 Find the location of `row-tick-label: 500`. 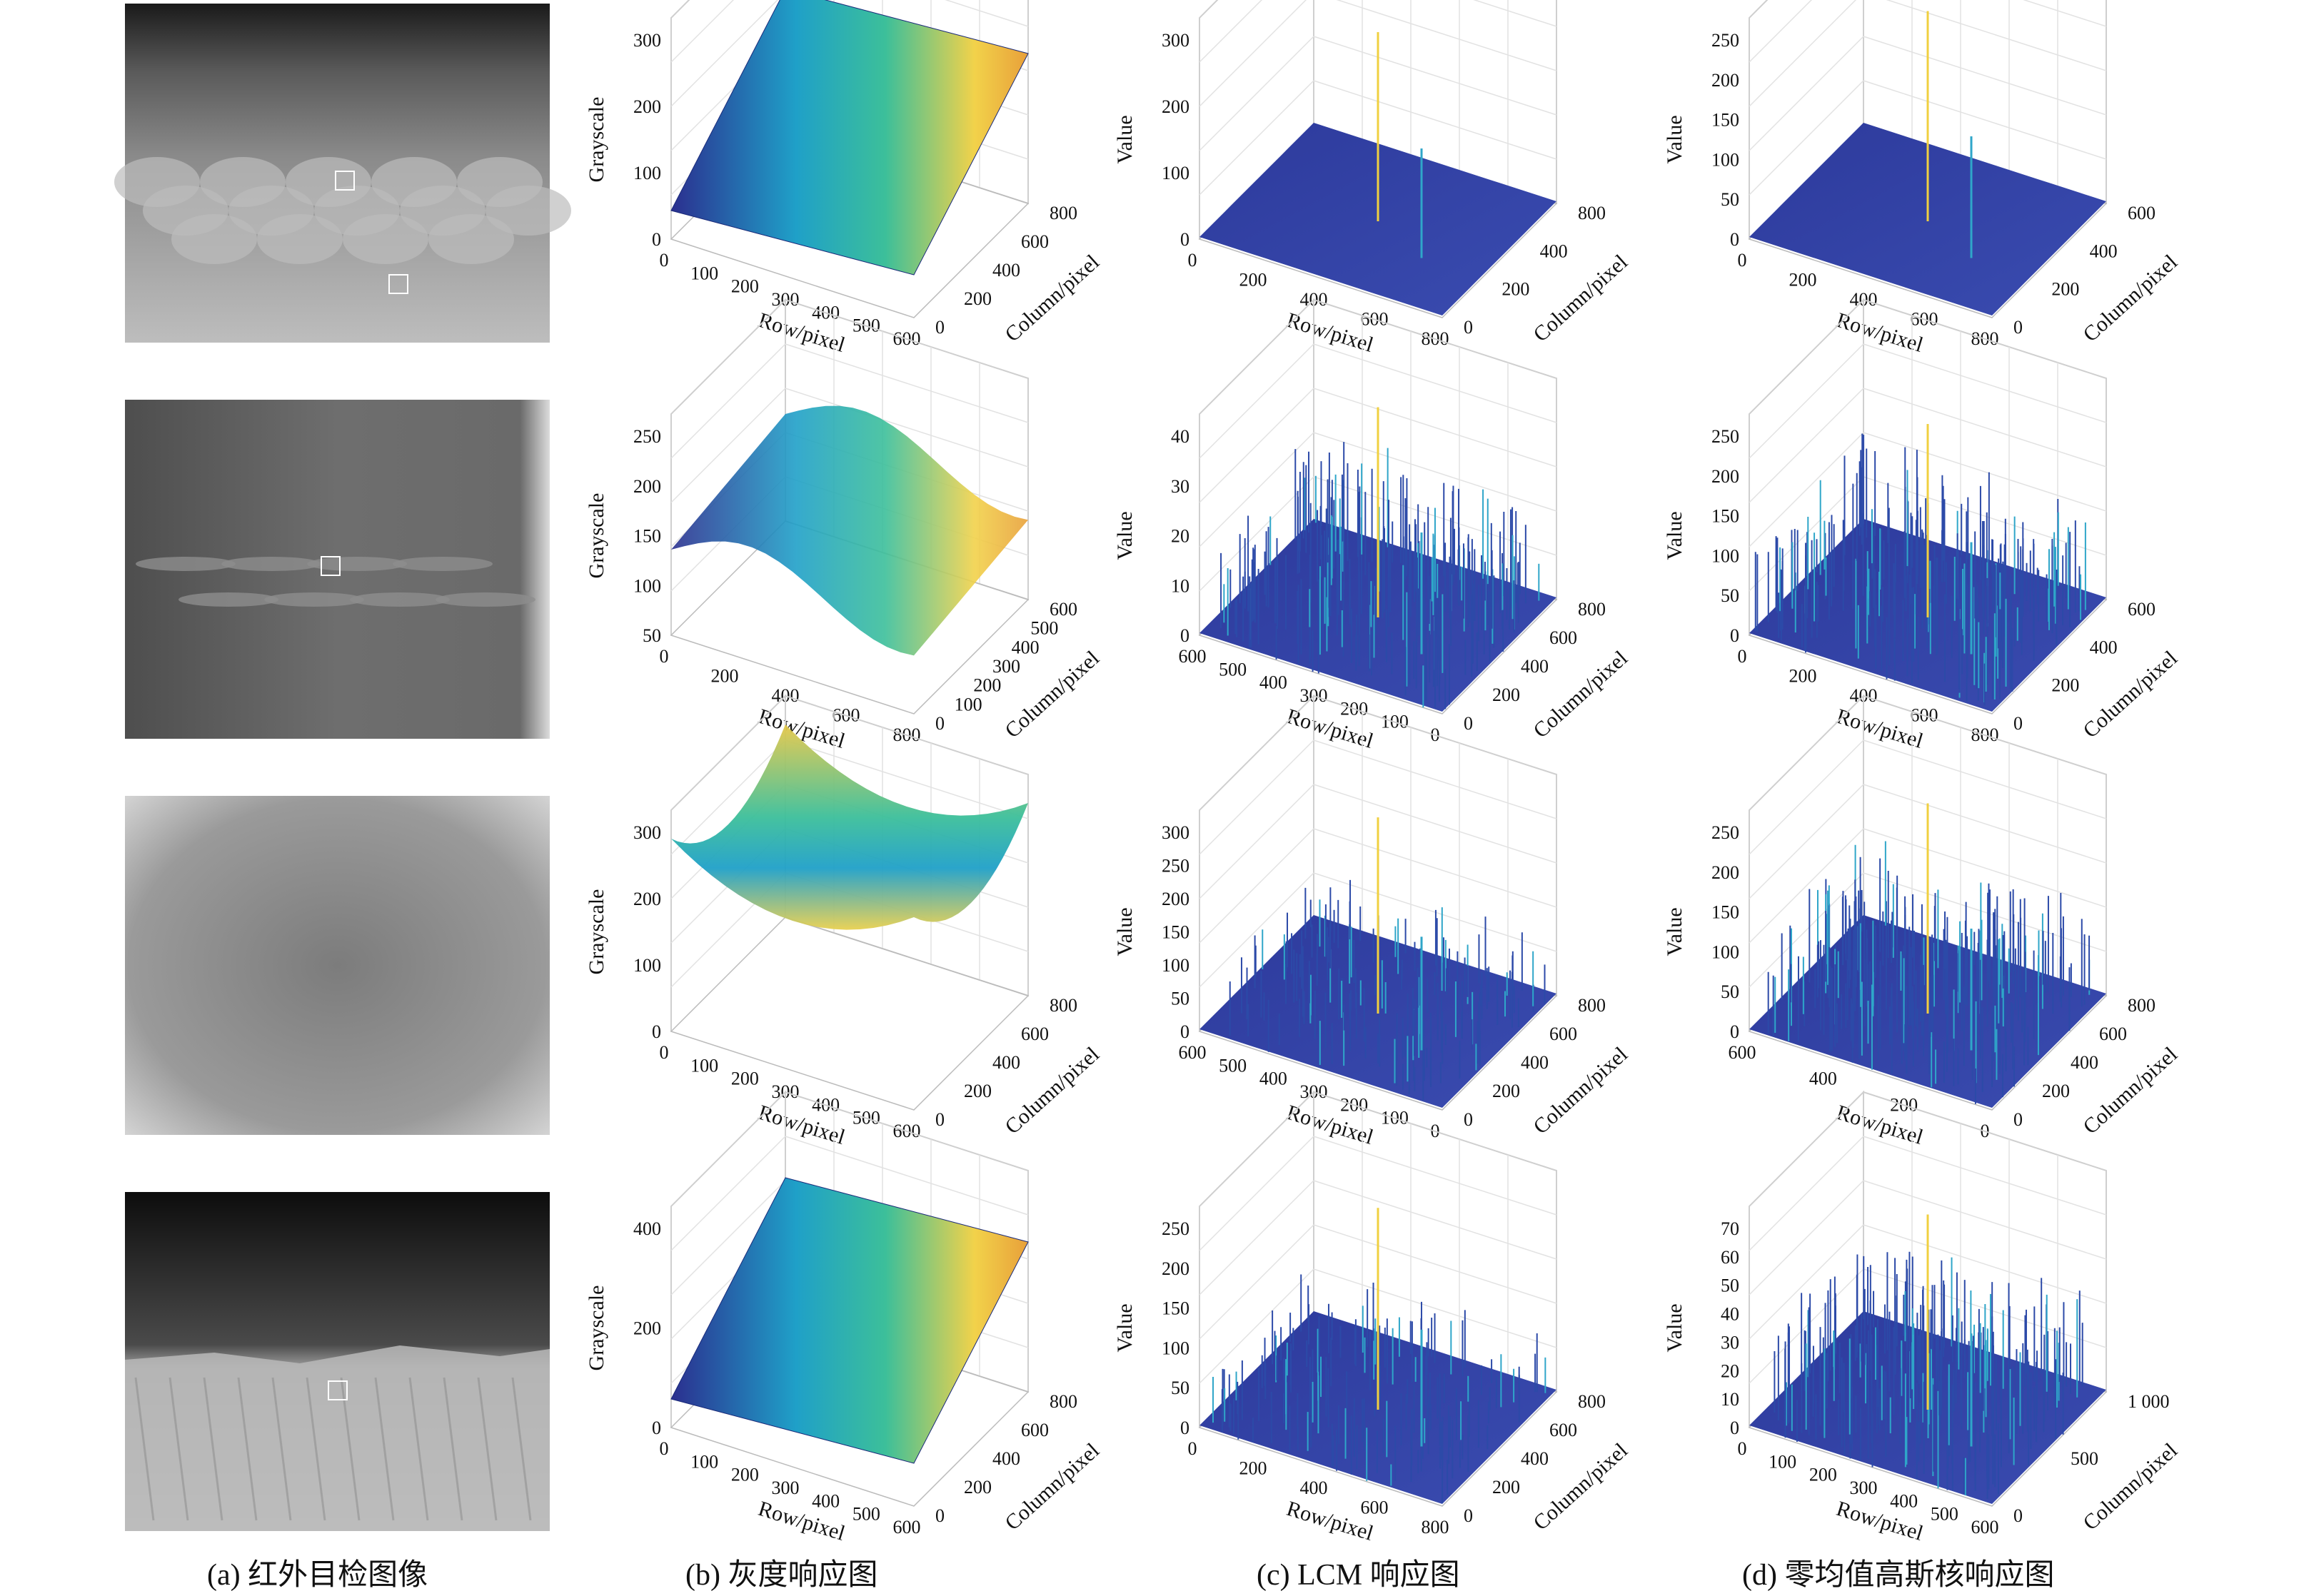

row-tick-label: 500 is located at coordinates (866, 1514).